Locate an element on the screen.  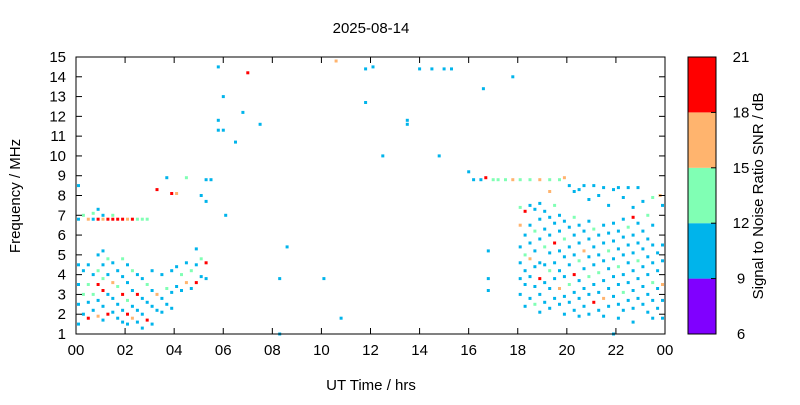
y-tick-label: 6 is located at coordinates (62, 235).